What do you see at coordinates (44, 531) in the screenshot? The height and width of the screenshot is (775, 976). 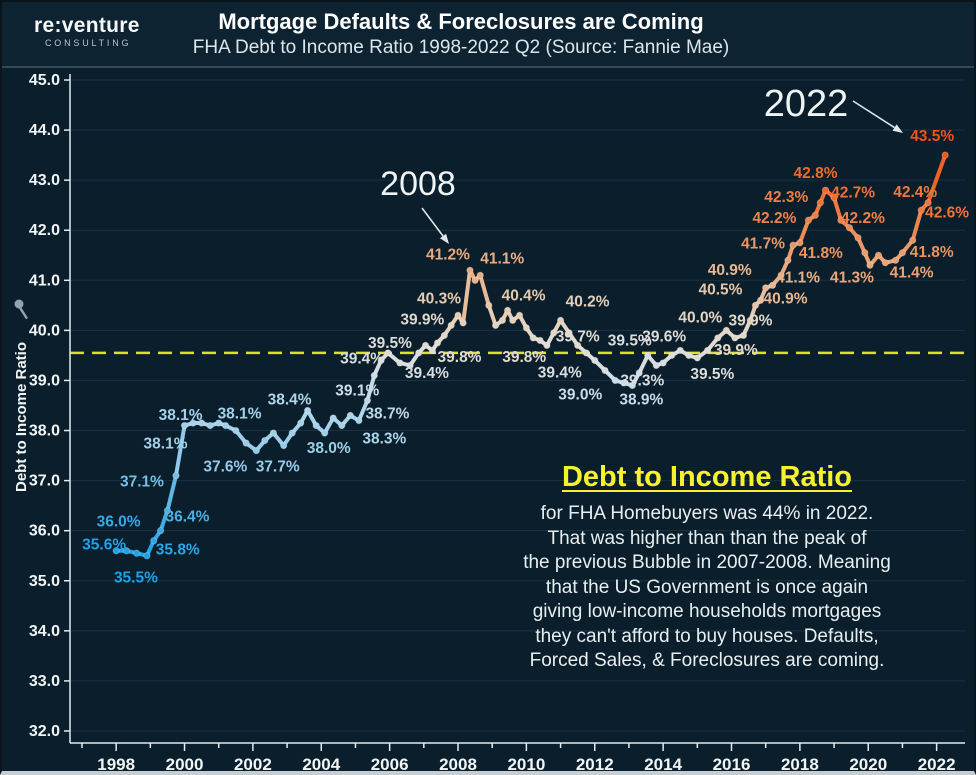 I see `y-tick-label: 36.0` at bounding box center [44, 531].